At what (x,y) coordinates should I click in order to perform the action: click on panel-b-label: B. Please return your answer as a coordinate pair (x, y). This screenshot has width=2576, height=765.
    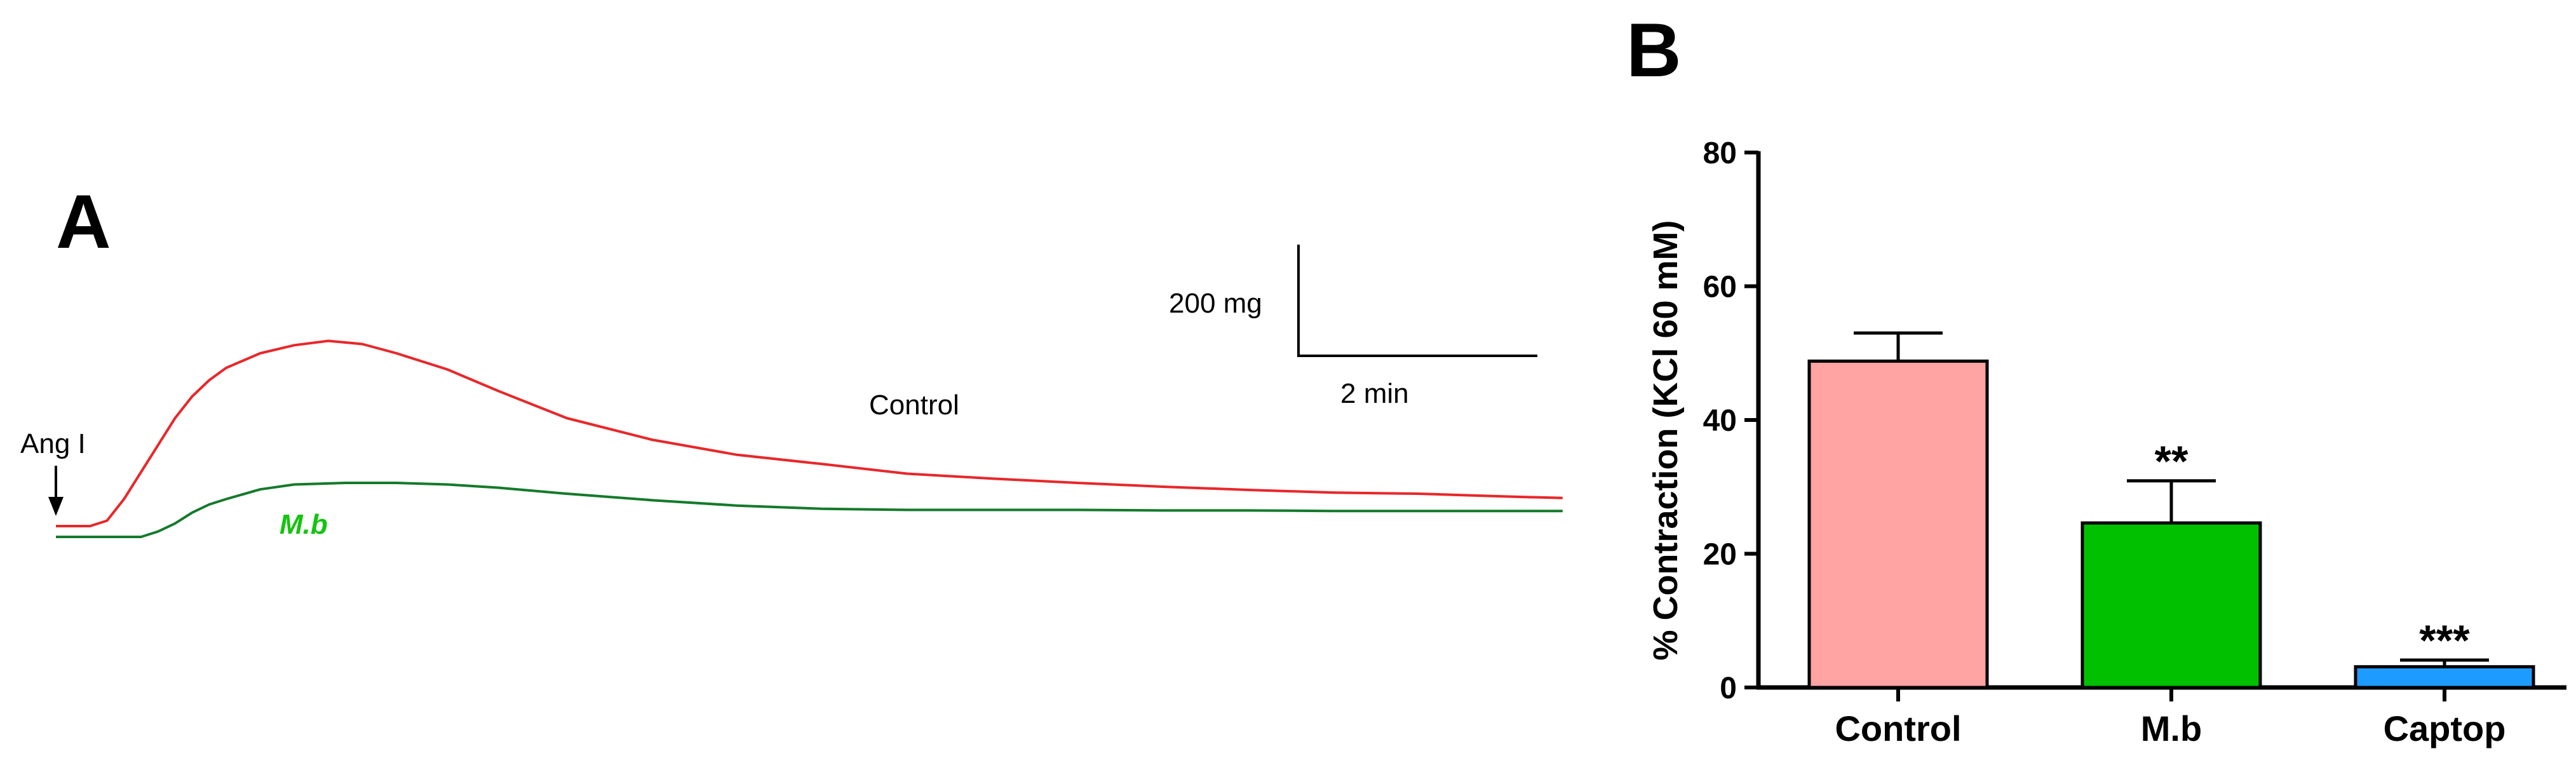
    Looking at the image, I should click on (1654, 50).